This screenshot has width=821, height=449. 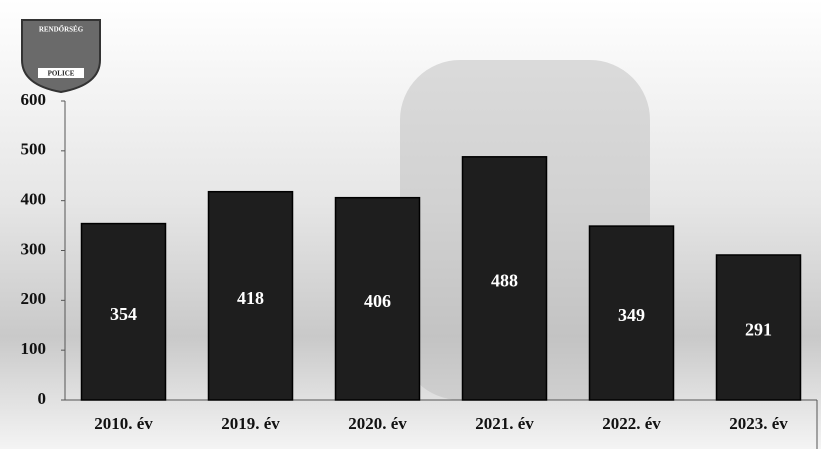 What do you see at coordinates (377, 301) in the screenshot?
I see `value-label: 406` at bounding box center [377, 301].